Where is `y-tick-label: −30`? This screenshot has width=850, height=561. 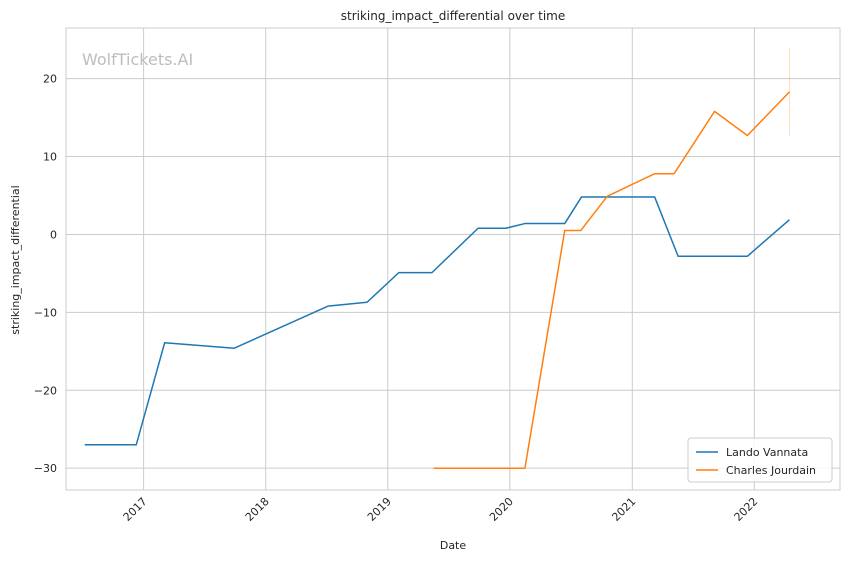
y-tick-label: −30 is located at coordinates (45, 468).